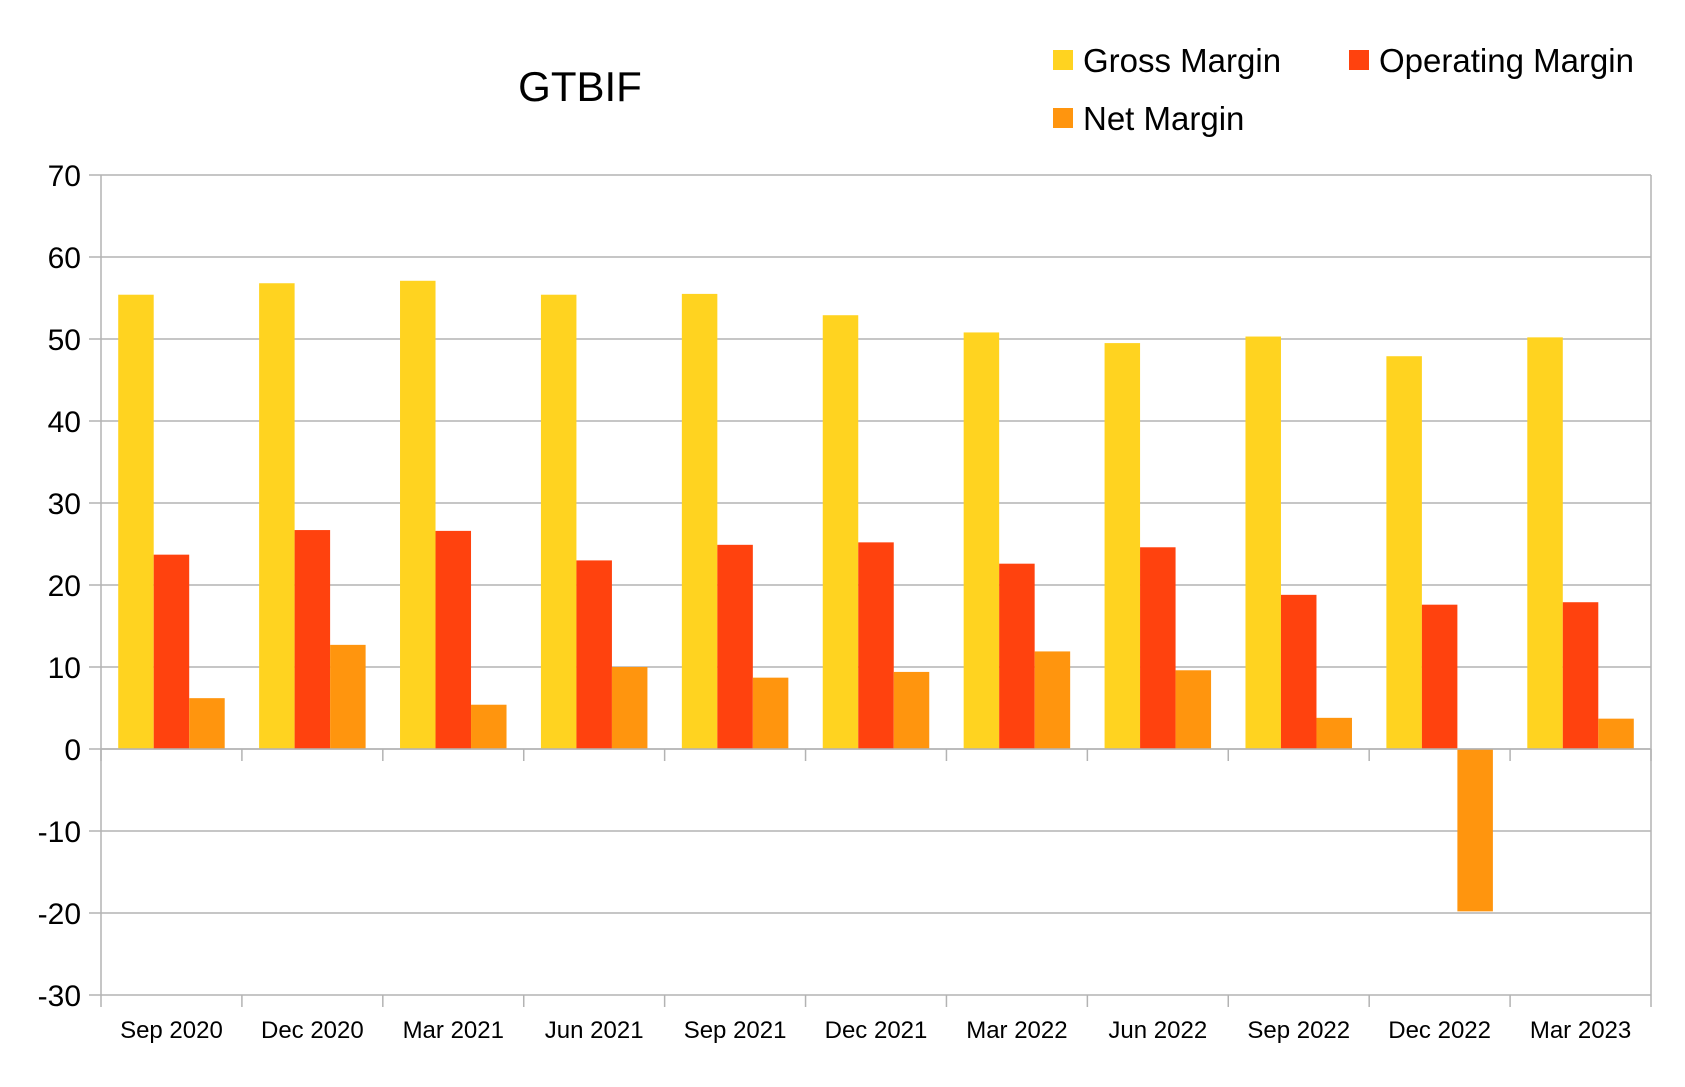 The width and height of the screenshot is (1685, 1087). I want to click on legend-label: Gross Margin, so click(1182, 60).